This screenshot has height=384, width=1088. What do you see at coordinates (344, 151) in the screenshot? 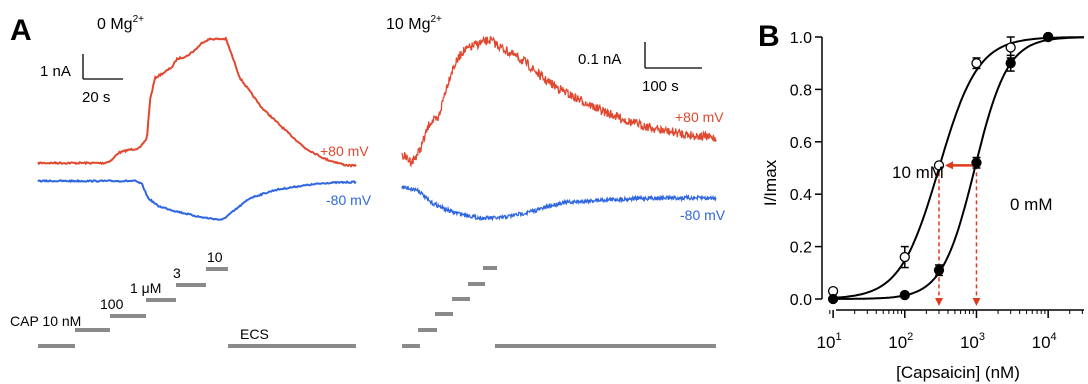
I see `left-voltage-pos: +80 mV` at bounding box center [344, 151].